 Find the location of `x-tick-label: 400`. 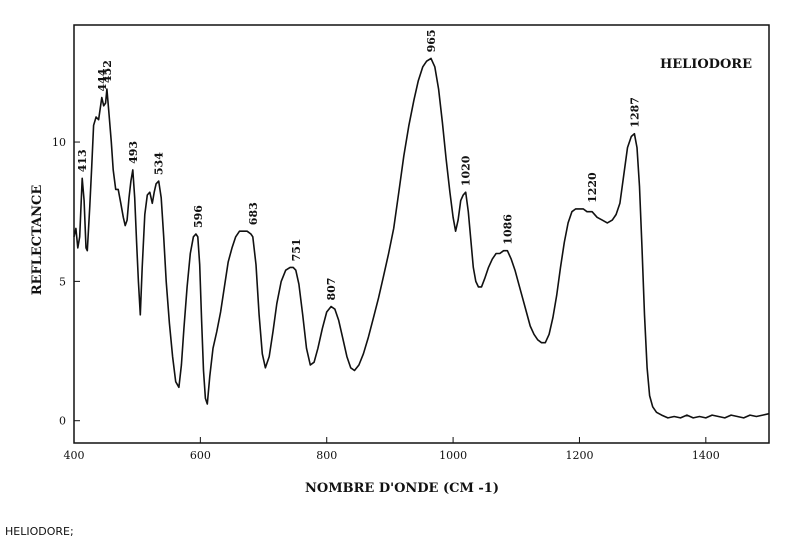

x-tick-label: 400 is located at coordinates (74, 455).